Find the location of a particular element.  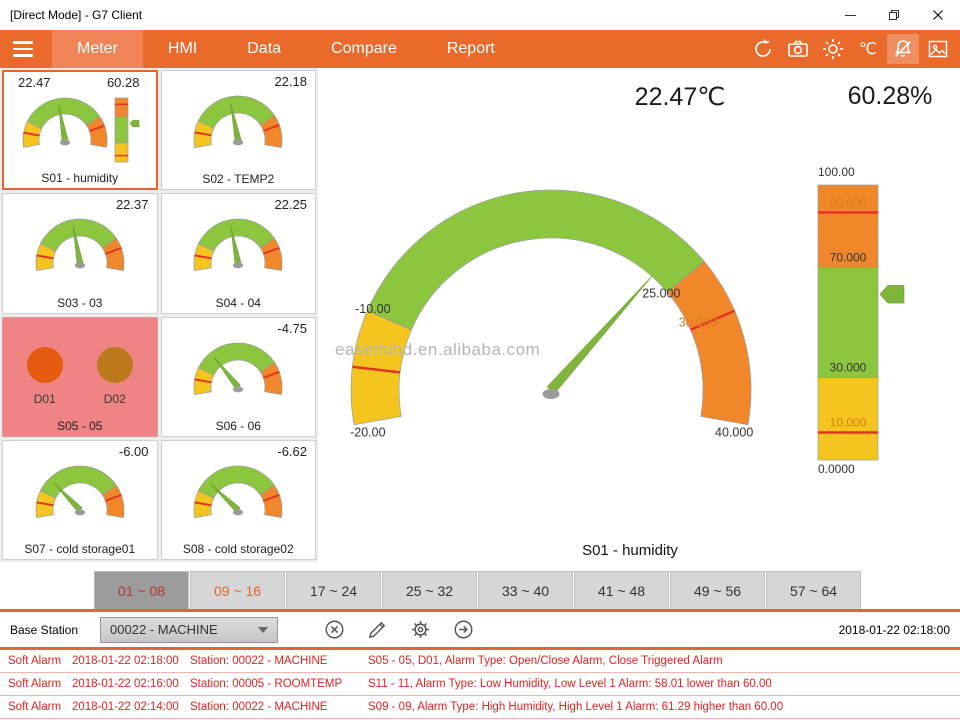

svg-text: 0.0000 is located at coordinates (836, 469).